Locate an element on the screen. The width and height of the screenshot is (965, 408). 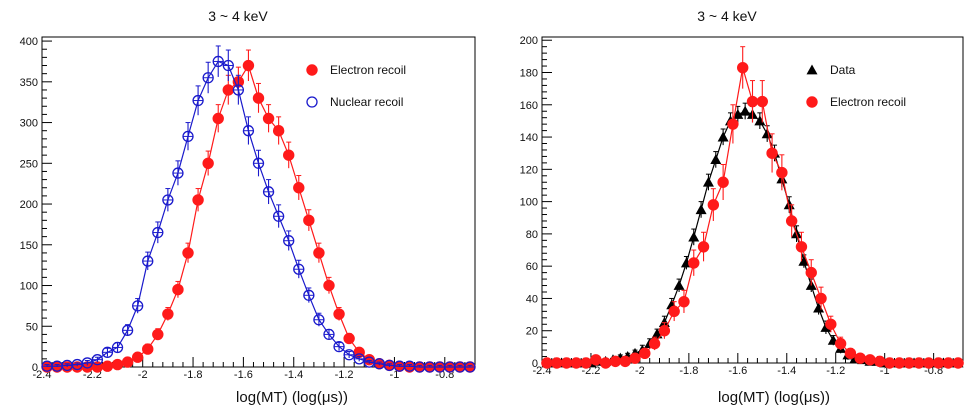
x-tick-label: -2 is located at coordinates (640, 371).